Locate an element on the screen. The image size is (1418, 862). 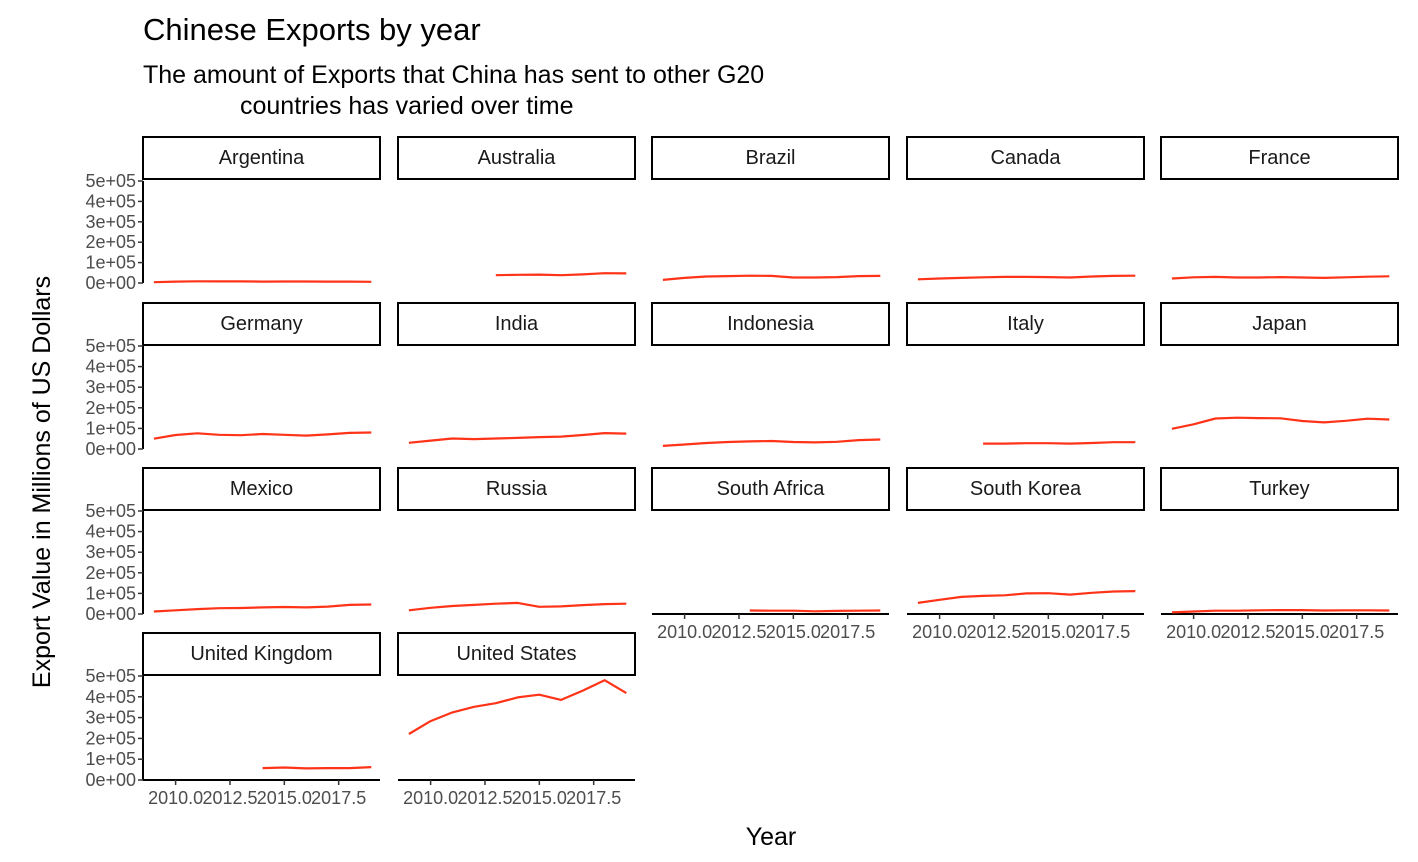
facet-panel-russia: Russia is located at coordinates (516, 539).